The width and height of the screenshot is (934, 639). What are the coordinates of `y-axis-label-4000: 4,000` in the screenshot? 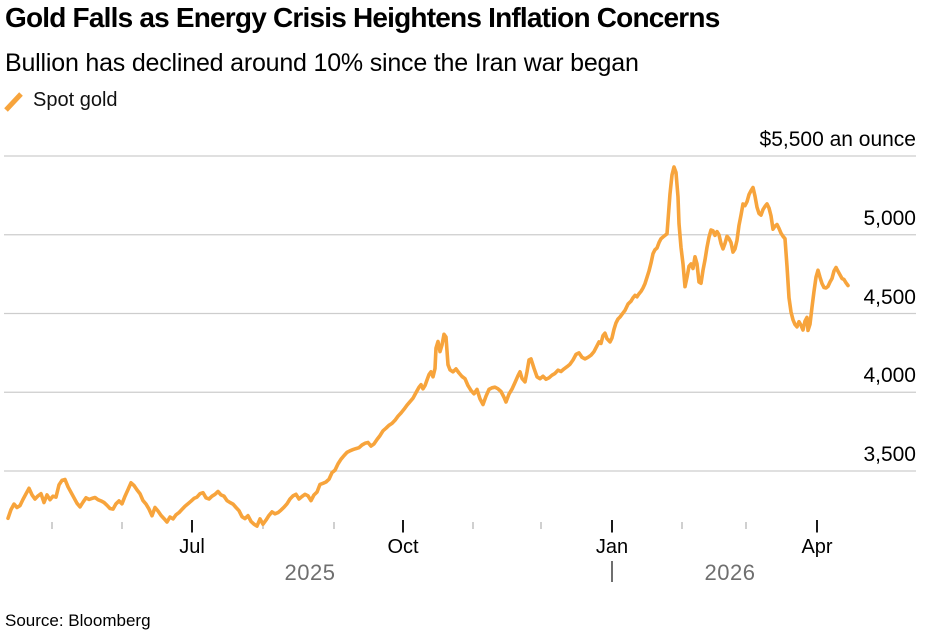 It's located at (889, 376).